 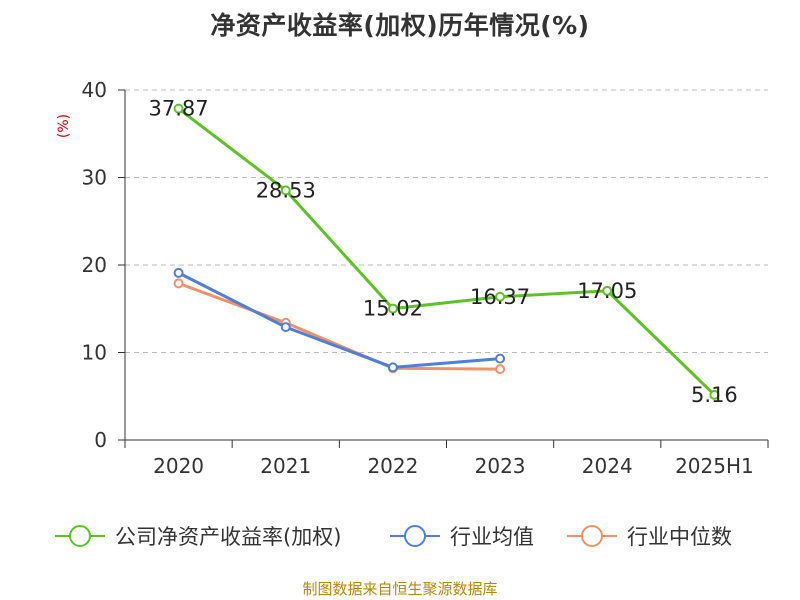 I want to click on x-tick-label: 2021, so click(x=285, y=466).